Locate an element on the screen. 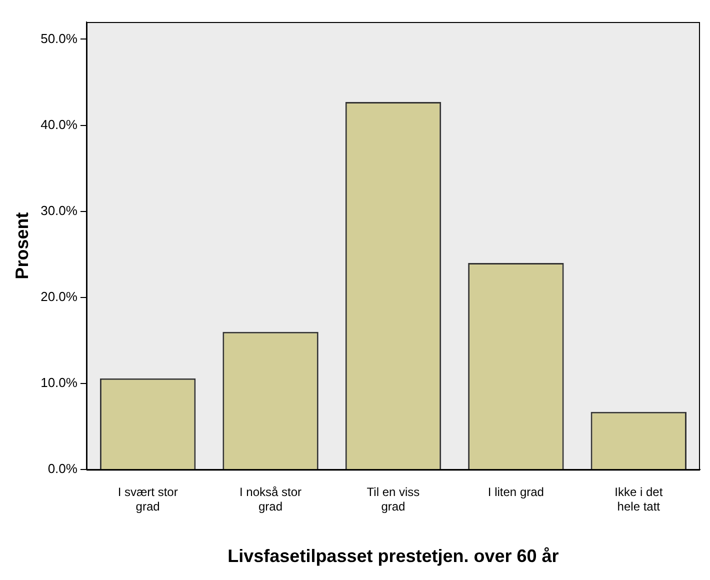 The width and height of the screenshot is (710, 580). y-tick-label: 40.0% is located at coordinates (59, 124).